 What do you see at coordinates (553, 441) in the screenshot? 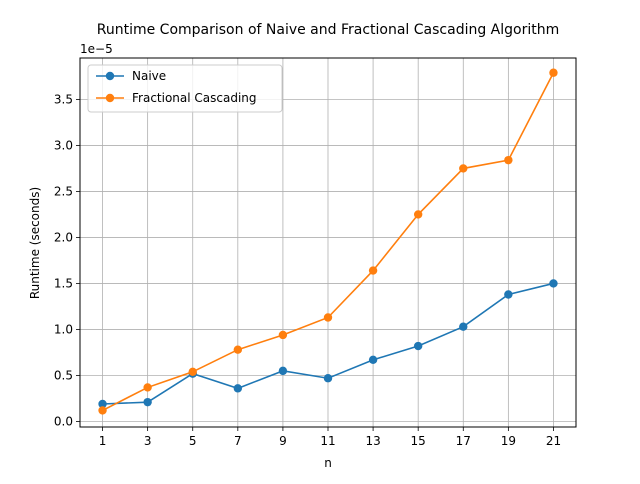
I see `x-tick-label: 21` at bounding box center [553, 441].